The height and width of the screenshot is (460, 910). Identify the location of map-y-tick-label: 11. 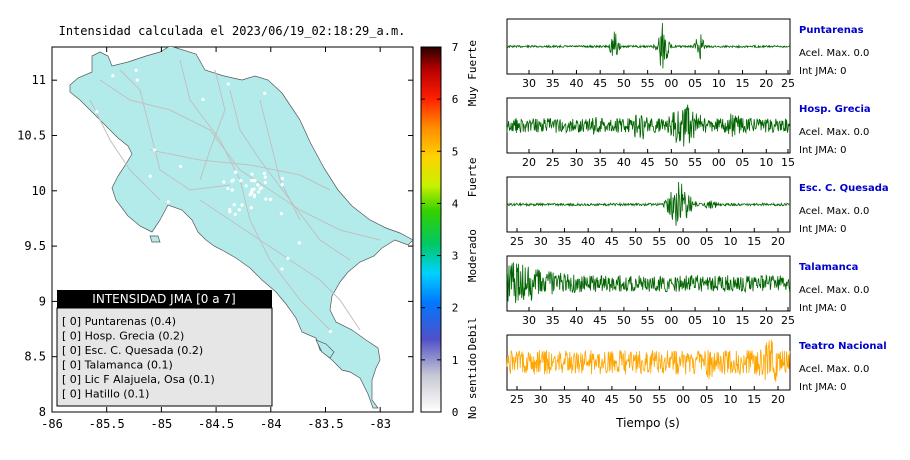
(39, 80).